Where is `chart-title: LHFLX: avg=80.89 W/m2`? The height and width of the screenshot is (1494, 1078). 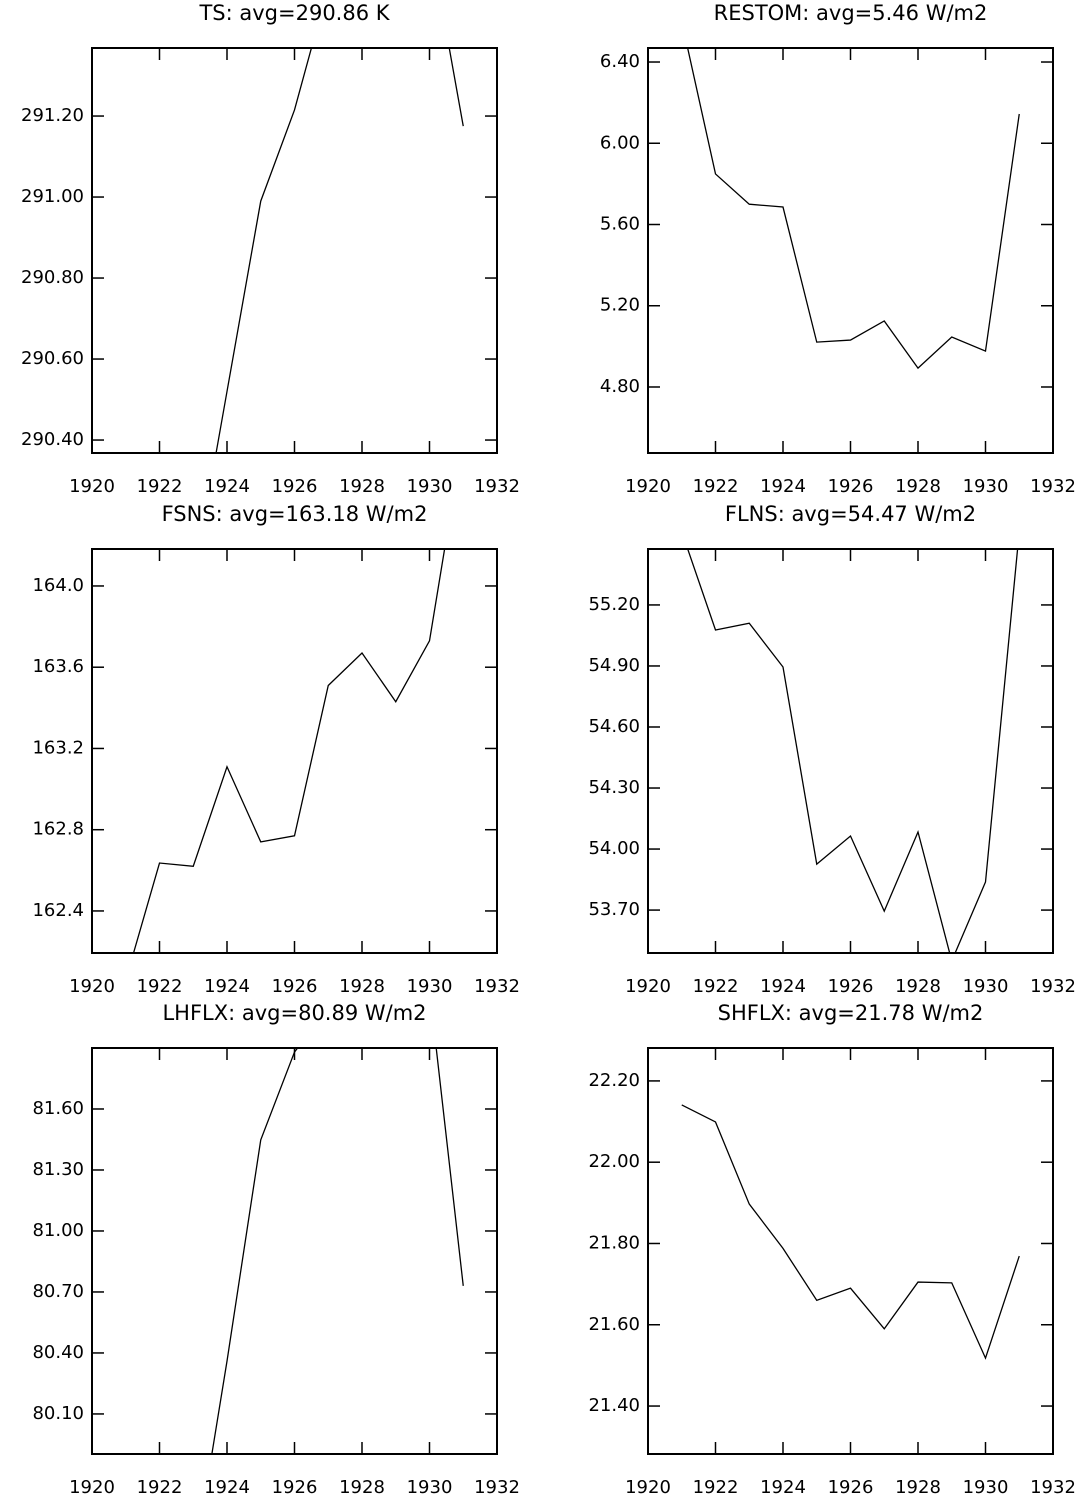
chart-title: LHFLX: avg=80.89 W/m2 is located at coordinates (294, 1013).